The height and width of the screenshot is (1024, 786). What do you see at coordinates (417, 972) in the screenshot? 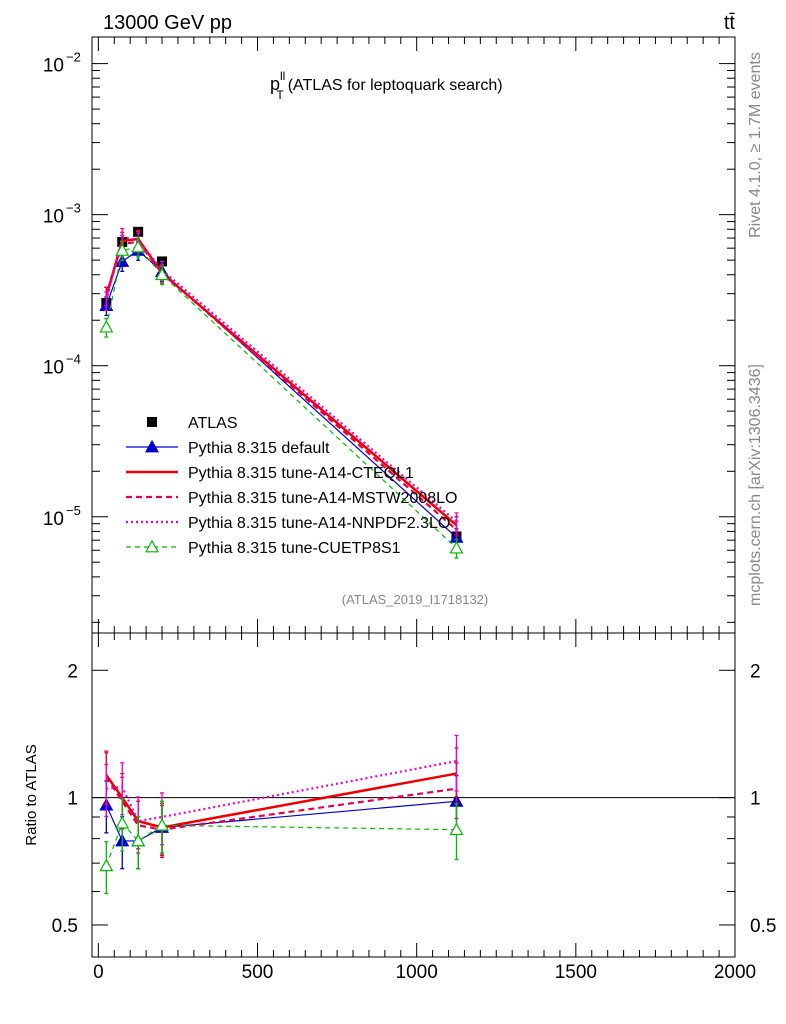
I see `ratio-xtick-label: 1000` at bounding box center [417, 972].